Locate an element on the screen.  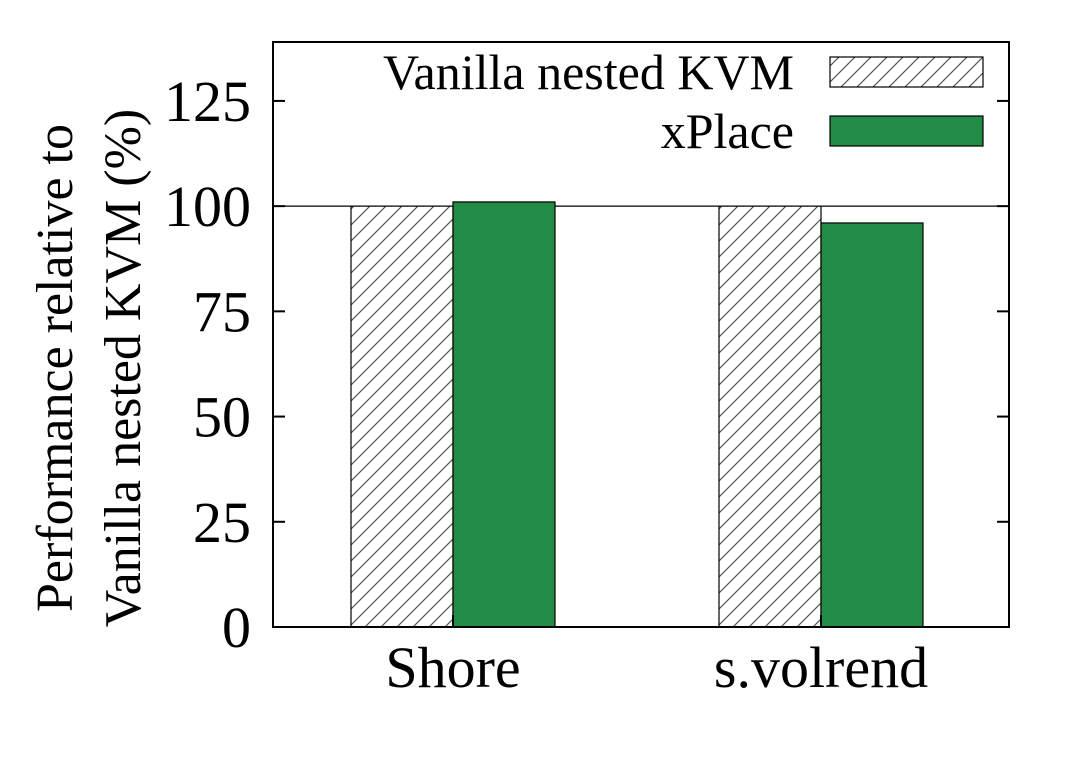
x-category-layer: Shore s.volrend is located at coordinates (656, 657).